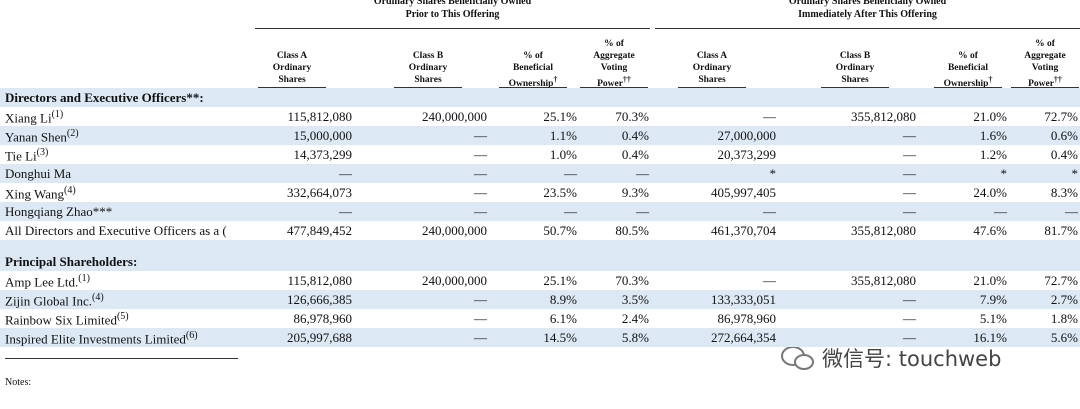 Image resolution: width=1080 pixels, height=409 pixels. Describe the element at coordinates (993, 318) in the screenshot. I see `cell: 5.1%` at that location.